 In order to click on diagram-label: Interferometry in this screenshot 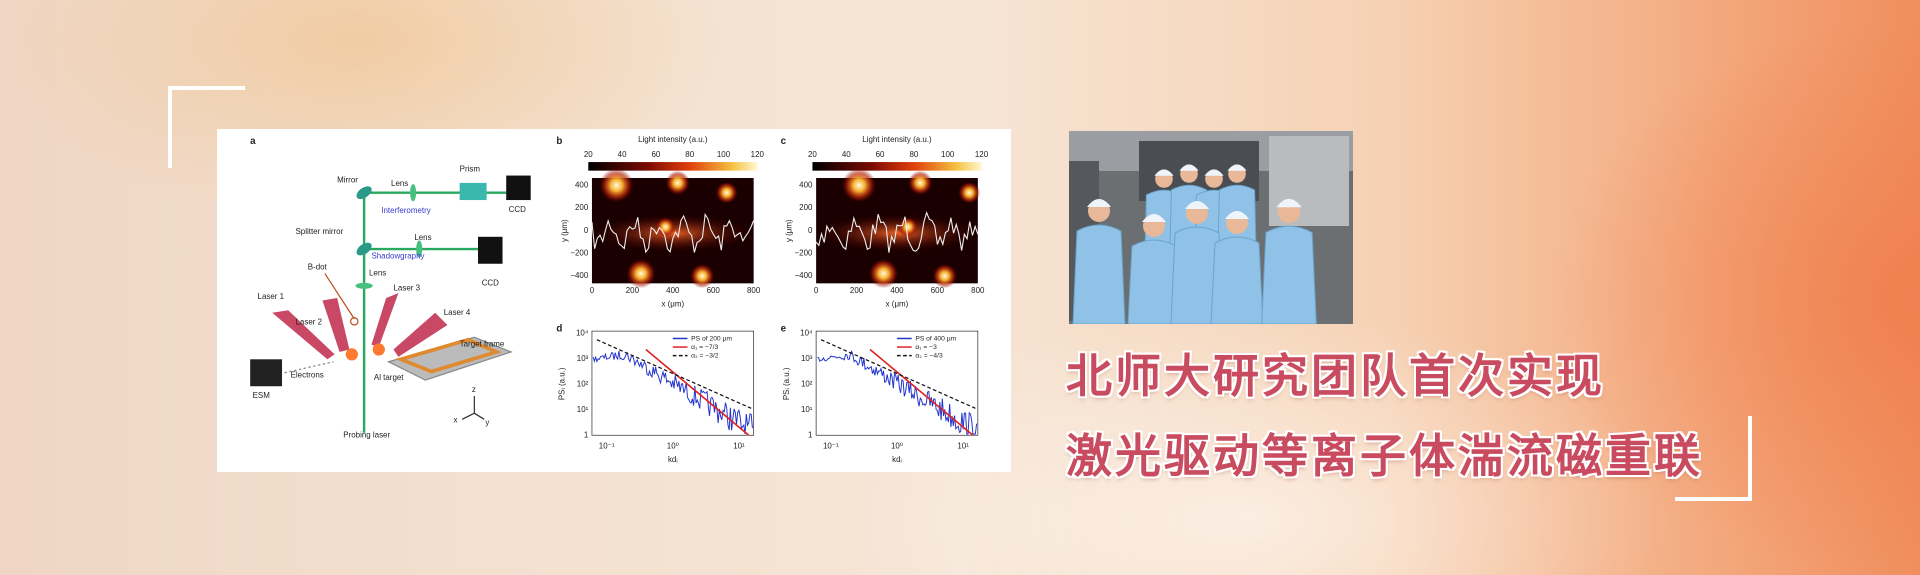, I will do `click(406, 210)`.